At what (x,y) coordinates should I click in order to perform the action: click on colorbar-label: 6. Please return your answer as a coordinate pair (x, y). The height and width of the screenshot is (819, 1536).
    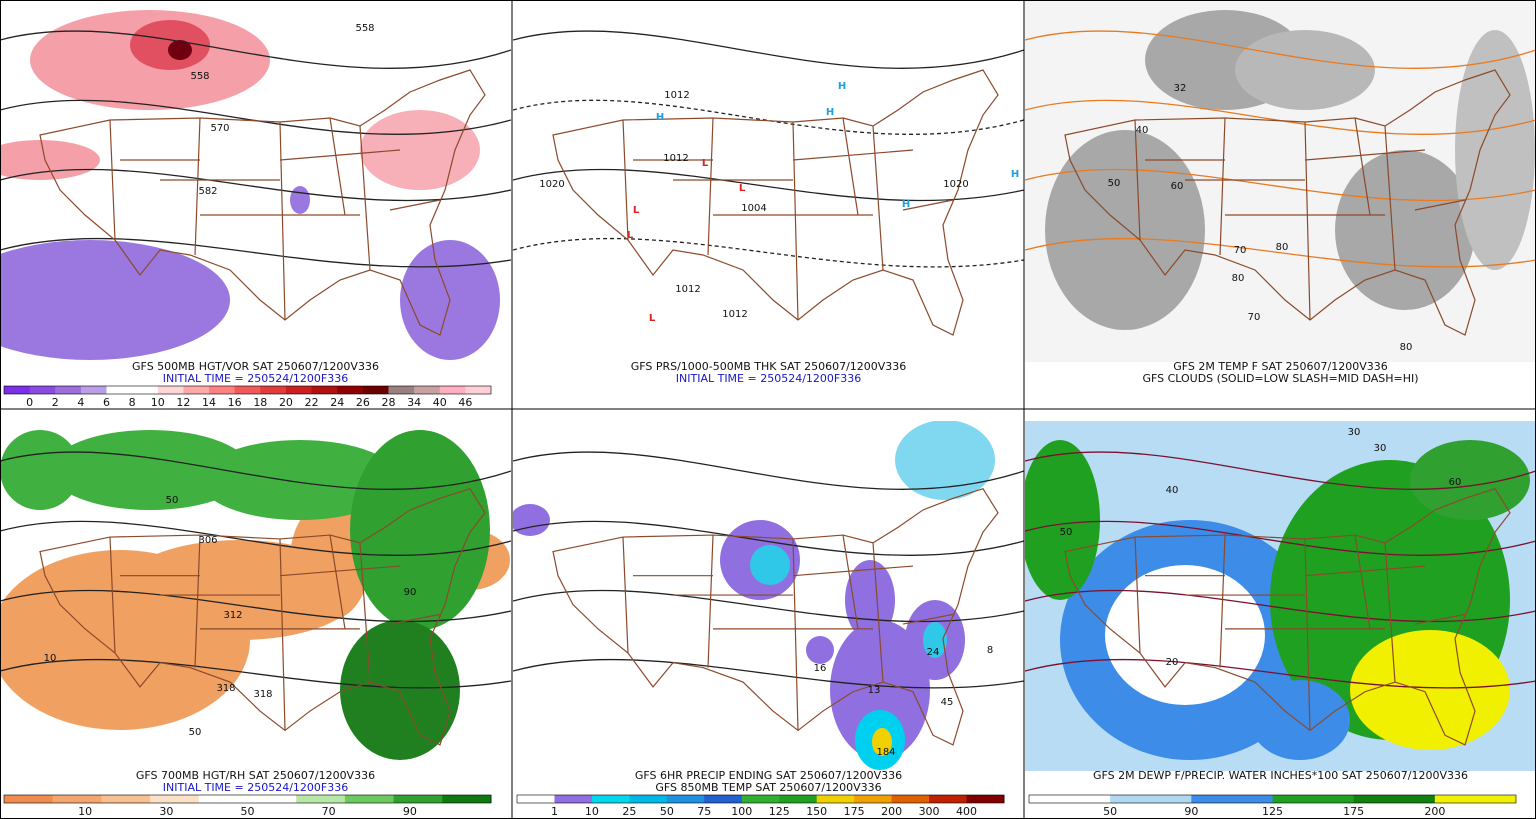
    Looking at the image, I should click on (106, 402).